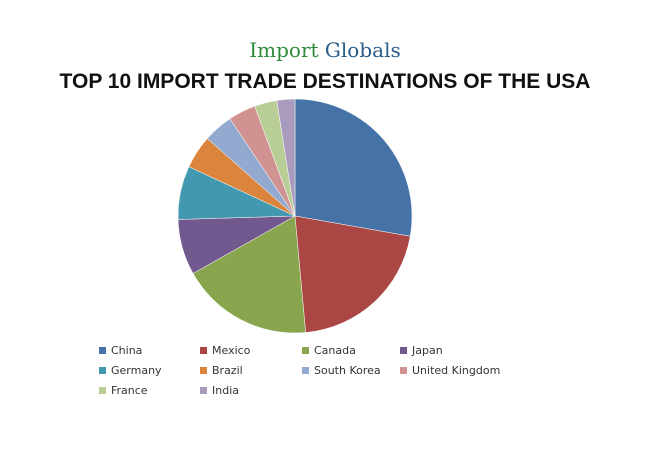 The image size is (650, 450). Describe the element at coordinates (286, 157) in the screenshot. I see `pie-slice-india` at that location.